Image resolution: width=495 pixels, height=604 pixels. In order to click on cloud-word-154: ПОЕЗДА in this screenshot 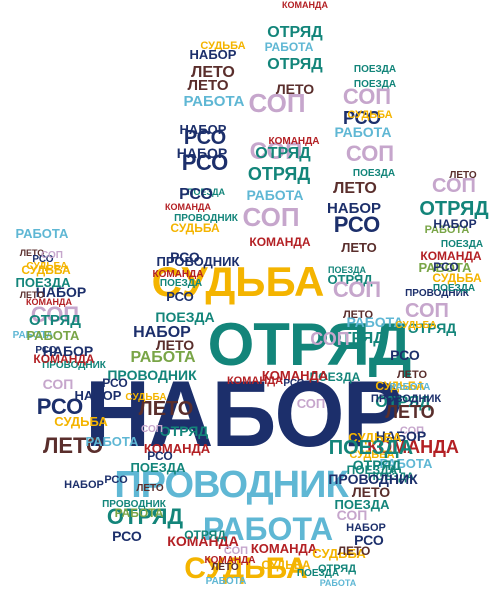, I will do `click(318, 573)`.